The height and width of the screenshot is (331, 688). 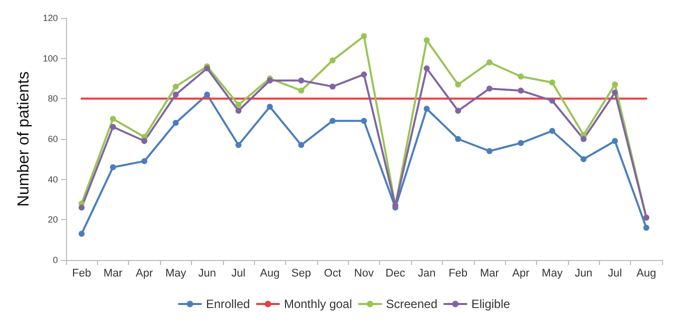 I want to click on x-tick-label: Dec, so click(x=396, y=274).